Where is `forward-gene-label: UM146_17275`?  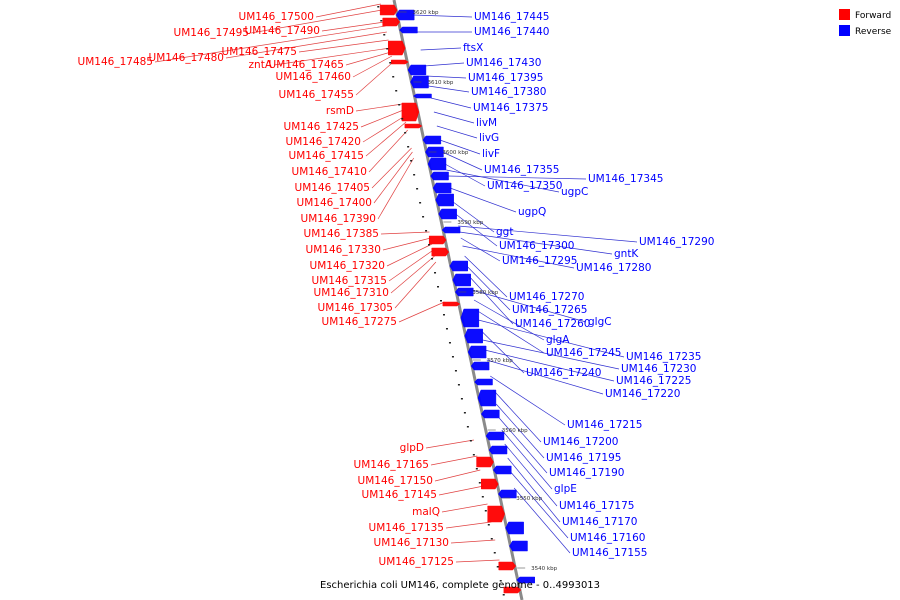
forward-gene-label: UM146_17275 is located at coordinates (359, 322).